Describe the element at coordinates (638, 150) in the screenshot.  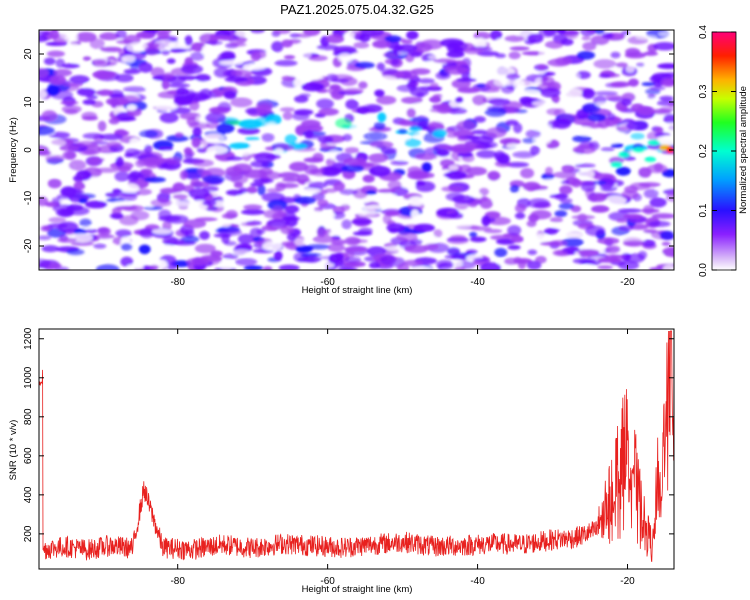
I see `heatmap-peak` at that location.